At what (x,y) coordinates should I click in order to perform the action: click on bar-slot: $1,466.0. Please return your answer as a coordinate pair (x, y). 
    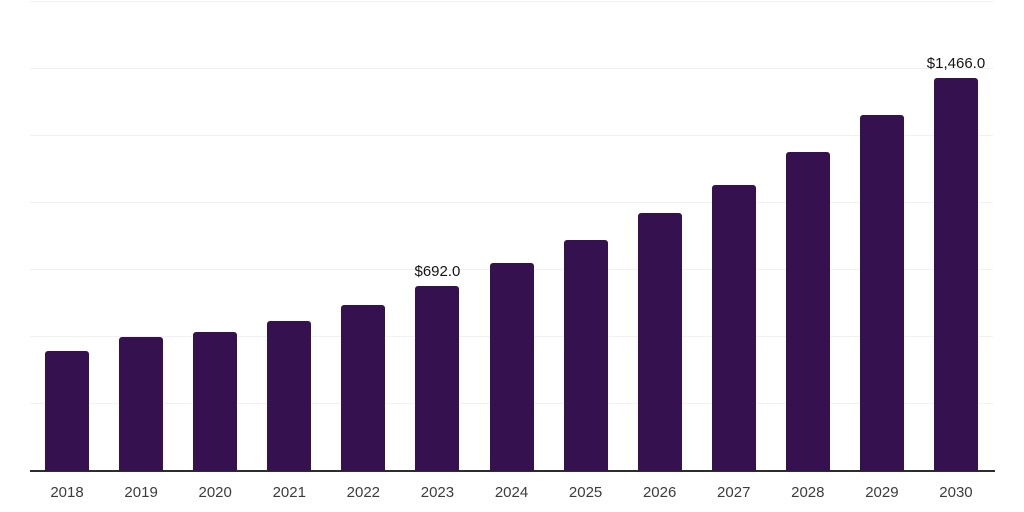
    Looking at the image, I should click on (956, 235).